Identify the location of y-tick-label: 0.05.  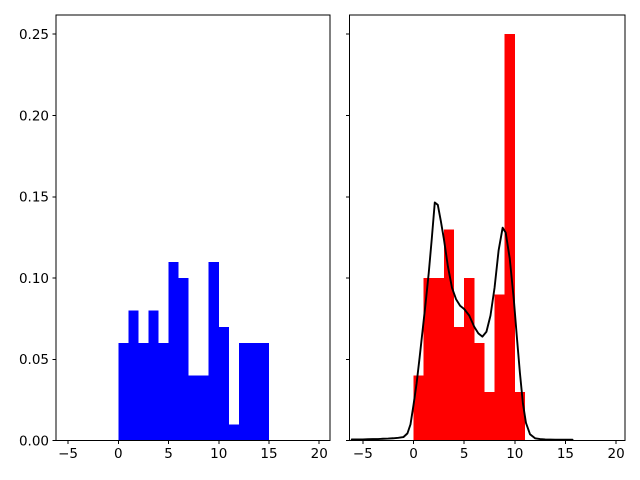
(34, 360).